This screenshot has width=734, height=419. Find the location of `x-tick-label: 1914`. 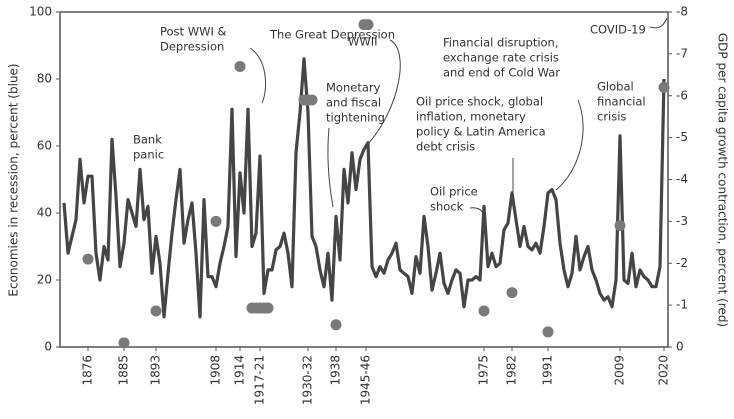

x-tick-label: 1914 is located at coordinates (240, 370).